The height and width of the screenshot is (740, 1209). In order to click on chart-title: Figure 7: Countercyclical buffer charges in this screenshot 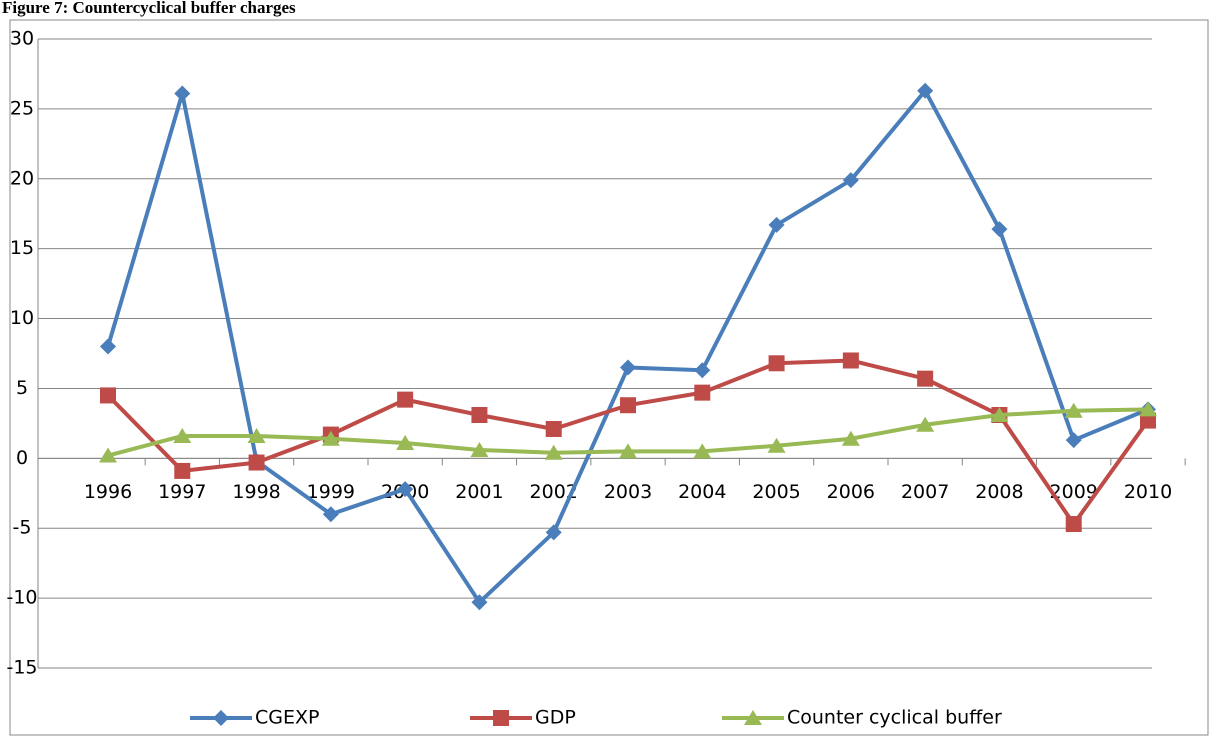, I will do `click(149, 8)`.